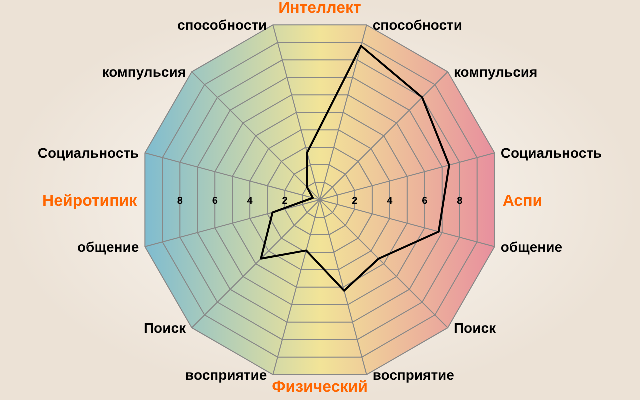  What do you see at coordinates (250, 201) in the screenshot?
I see `text: 4` at bounding box center [250, 201].